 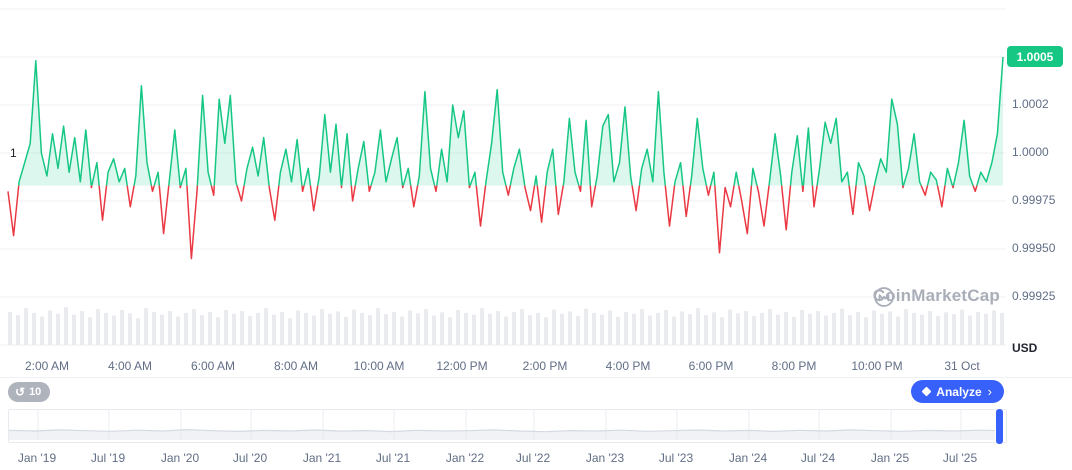 I want to click on currency-unit-label: USD, so click(x=1025, y=348).